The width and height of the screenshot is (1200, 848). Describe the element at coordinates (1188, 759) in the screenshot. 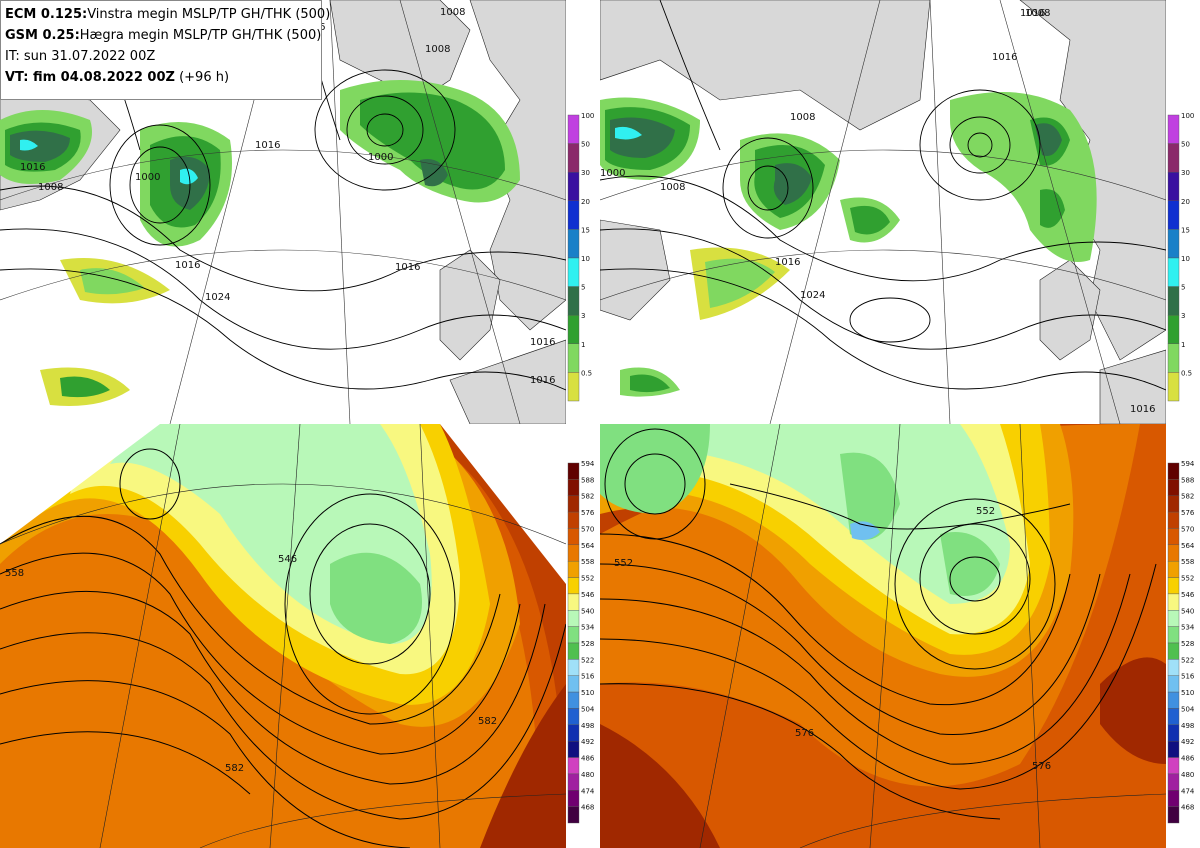

I see `thickness-legend-tick-label: 486` at that location.